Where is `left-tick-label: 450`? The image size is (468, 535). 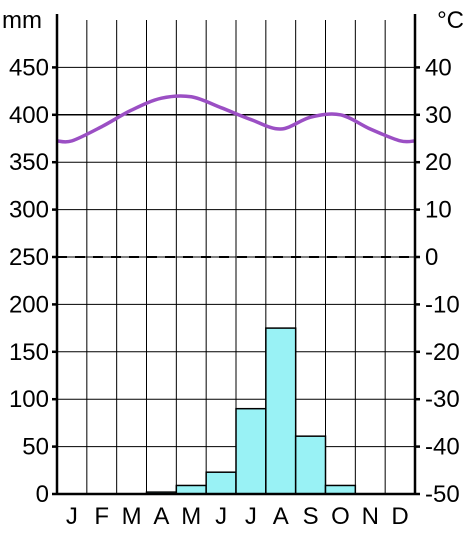 left-tick-label: 450 is located at coordinates (29, 67).